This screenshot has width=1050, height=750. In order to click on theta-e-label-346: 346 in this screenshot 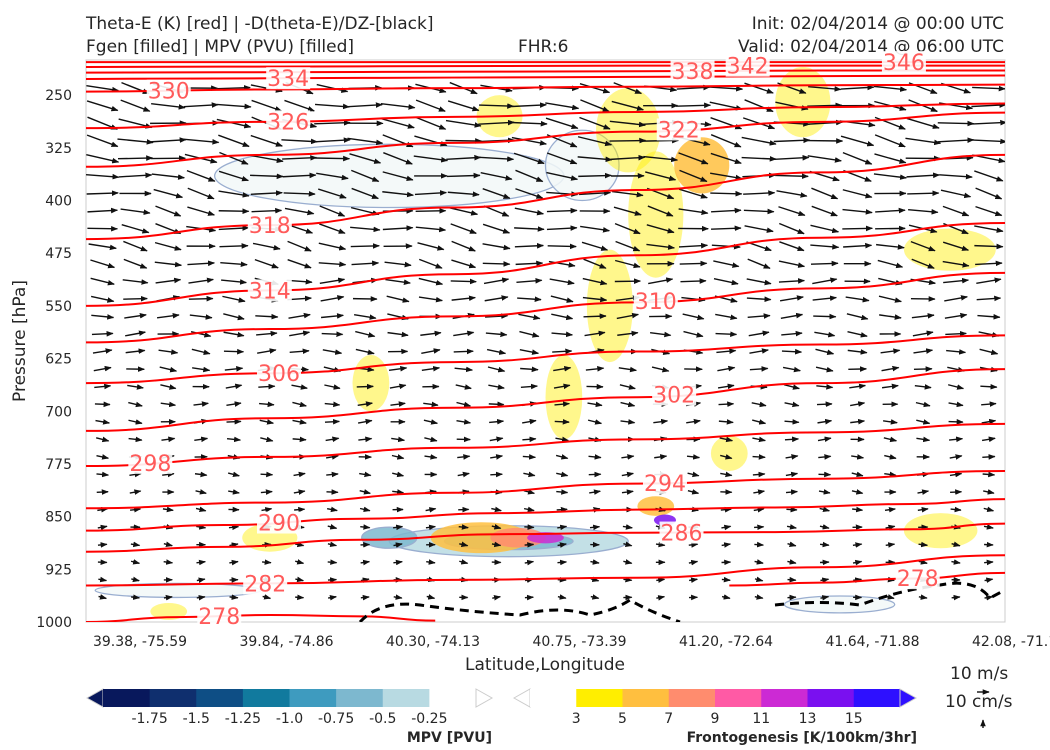, I will do `click(904, 63)`.